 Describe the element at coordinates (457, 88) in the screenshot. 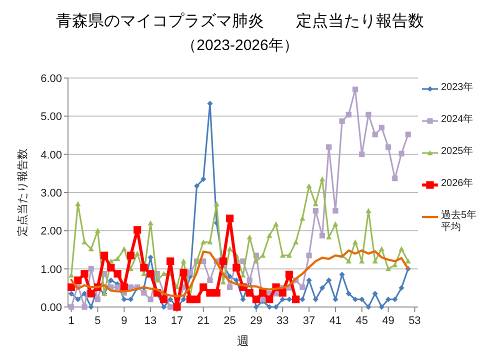

I see `legend-label: 2023年` at that location.